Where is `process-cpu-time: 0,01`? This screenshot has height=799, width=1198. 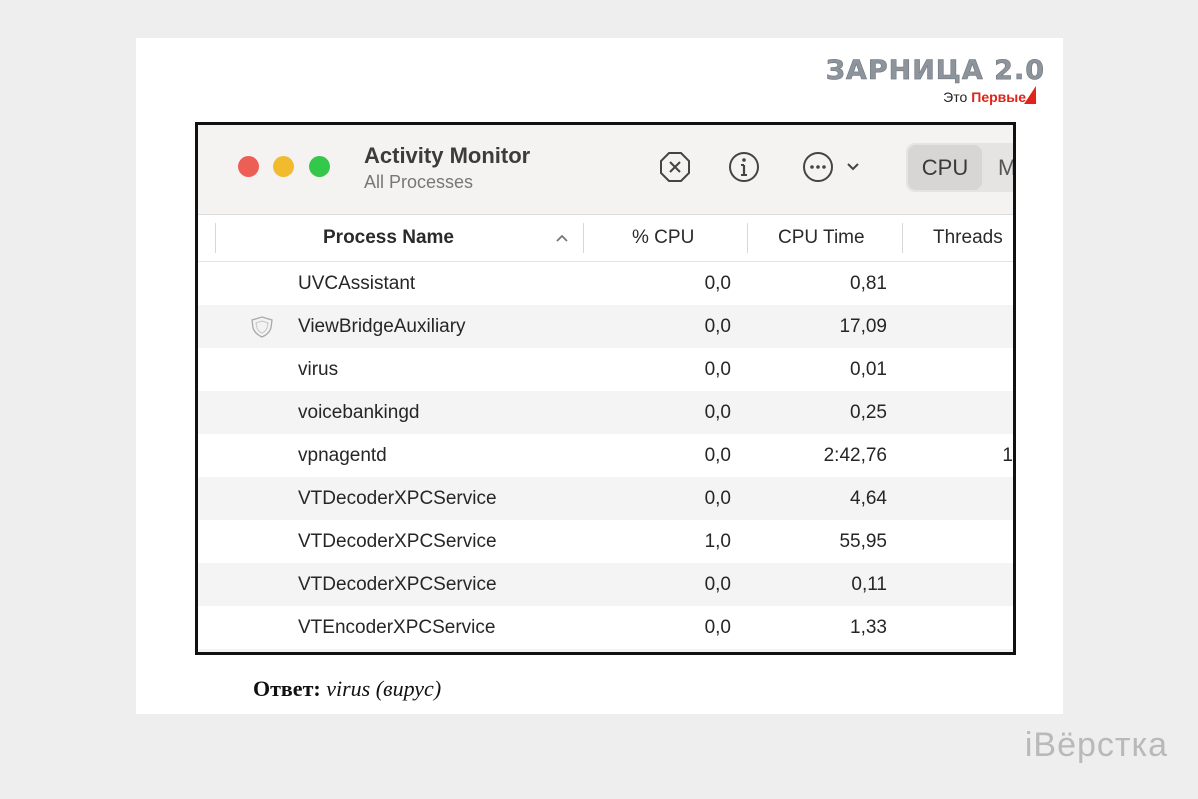
process-cpu-time: 0,01 is located at coordinates (868, 369).